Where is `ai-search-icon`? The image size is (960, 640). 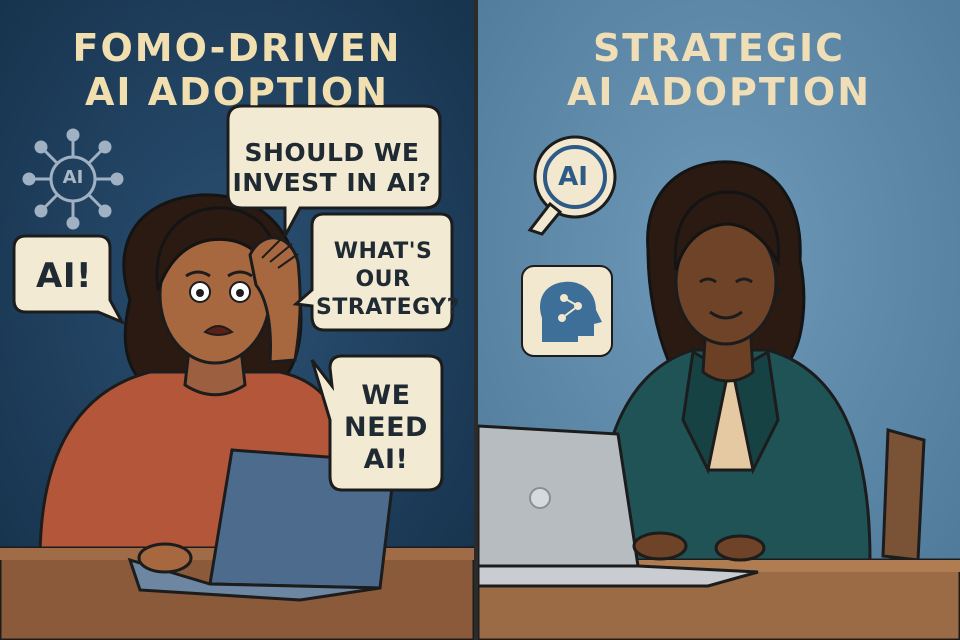
ai-search-icon is located at coordinates (572, 185).